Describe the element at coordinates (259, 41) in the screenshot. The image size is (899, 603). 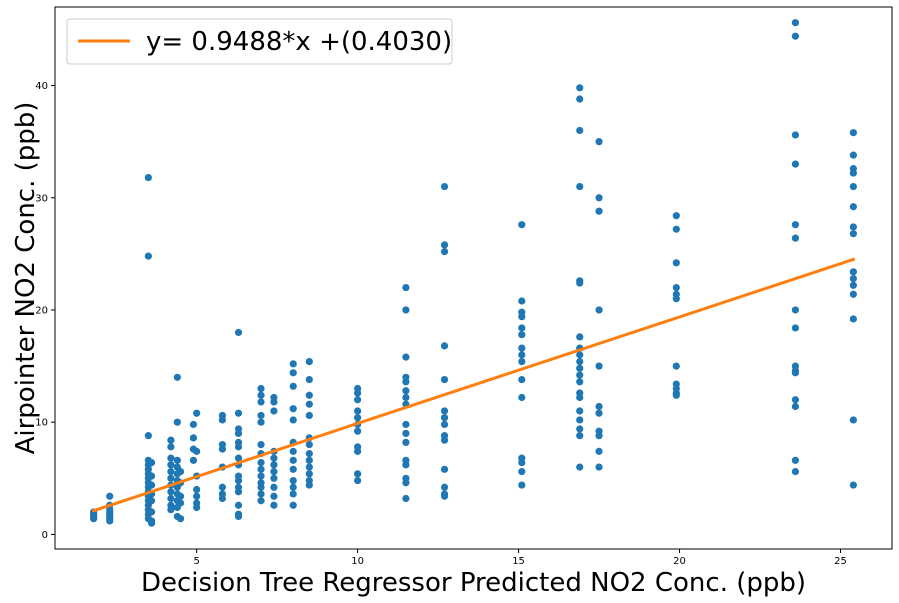
I see `legend-box` at that location.